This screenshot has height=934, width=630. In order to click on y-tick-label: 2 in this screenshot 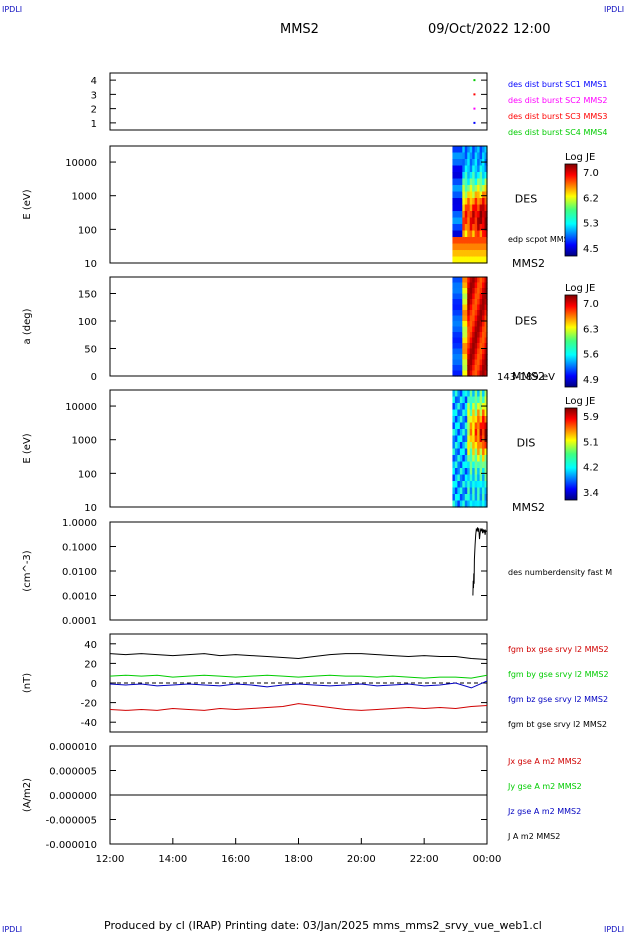, I will do `click(94, 110)`.